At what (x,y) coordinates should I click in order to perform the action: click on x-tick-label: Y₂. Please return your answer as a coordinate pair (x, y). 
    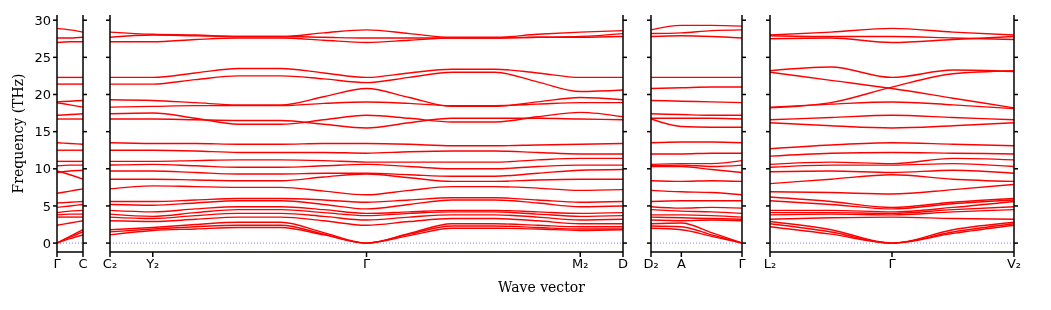
    Looking at the image, I should click on (152, 264).